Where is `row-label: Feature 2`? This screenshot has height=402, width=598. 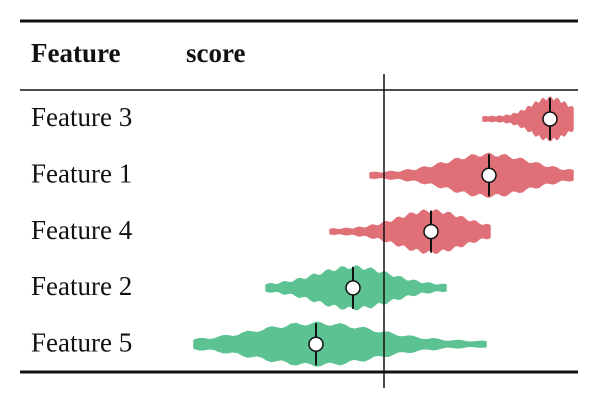 row-label: Feature 2 is located at coordinates (81, 286).